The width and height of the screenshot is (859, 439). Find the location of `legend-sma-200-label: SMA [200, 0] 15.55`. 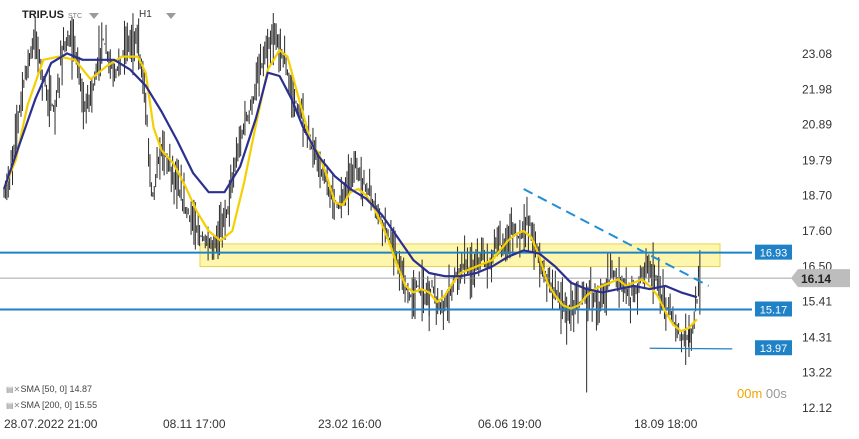

legend-sma-200-label: SMA [200, 0] 15.55 is located at coordinates (59, 405).